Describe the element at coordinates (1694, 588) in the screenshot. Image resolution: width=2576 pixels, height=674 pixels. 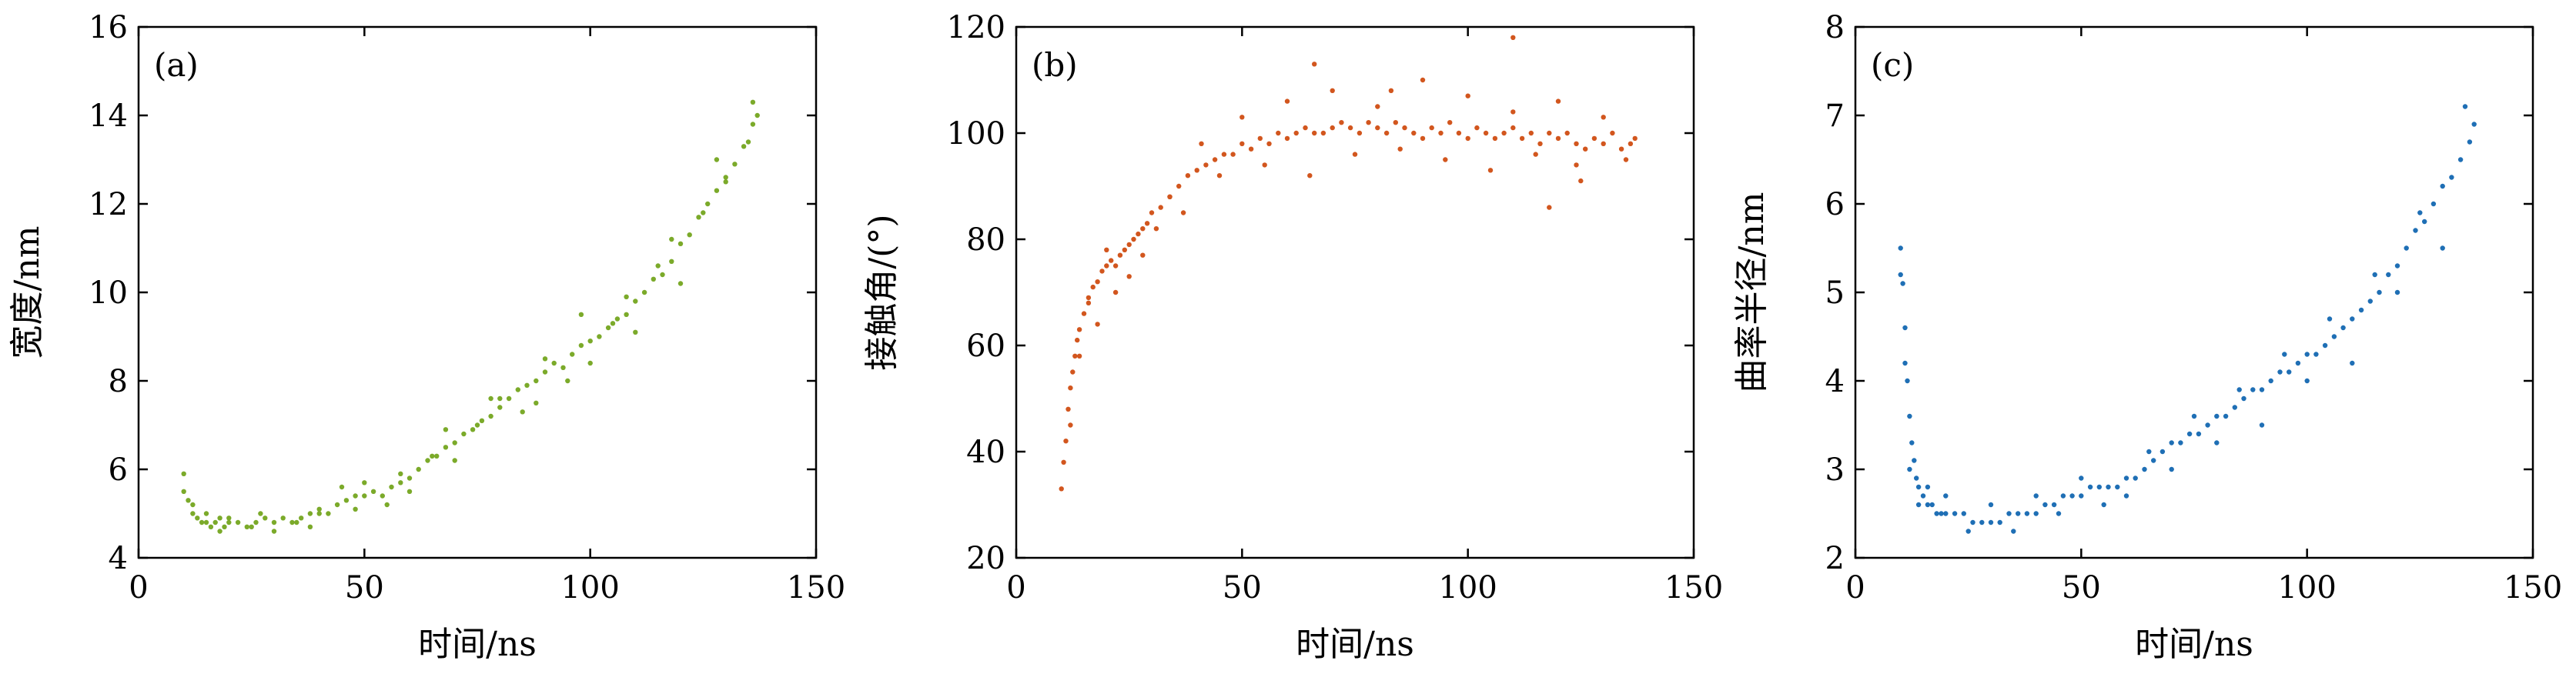
I see `x-tick-label-b: 150` at that location.